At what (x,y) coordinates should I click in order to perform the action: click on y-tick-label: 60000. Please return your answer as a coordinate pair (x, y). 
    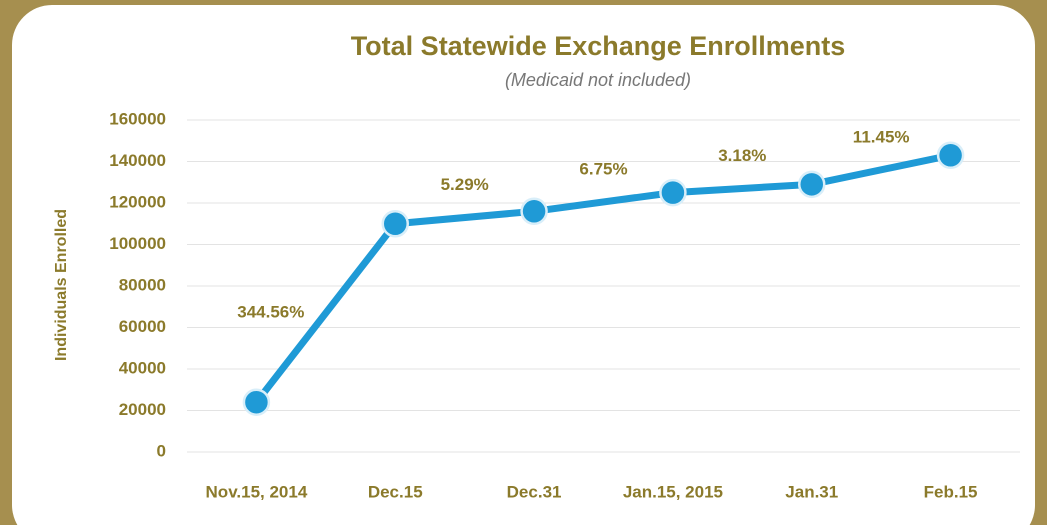
    Looking at the image, I should click on (142, 326).